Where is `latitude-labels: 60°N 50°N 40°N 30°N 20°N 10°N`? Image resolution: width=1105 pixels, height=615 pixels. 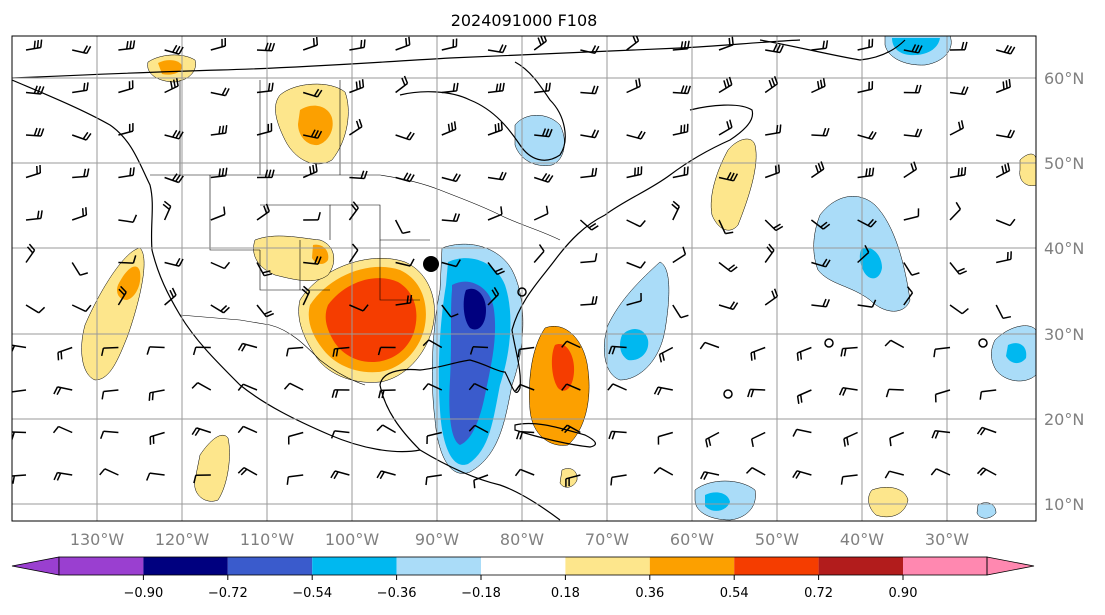 latitude-labels: 60°N 50°N 40°N 30°N 20°N 10°N is located at coordinates (1064, 291).